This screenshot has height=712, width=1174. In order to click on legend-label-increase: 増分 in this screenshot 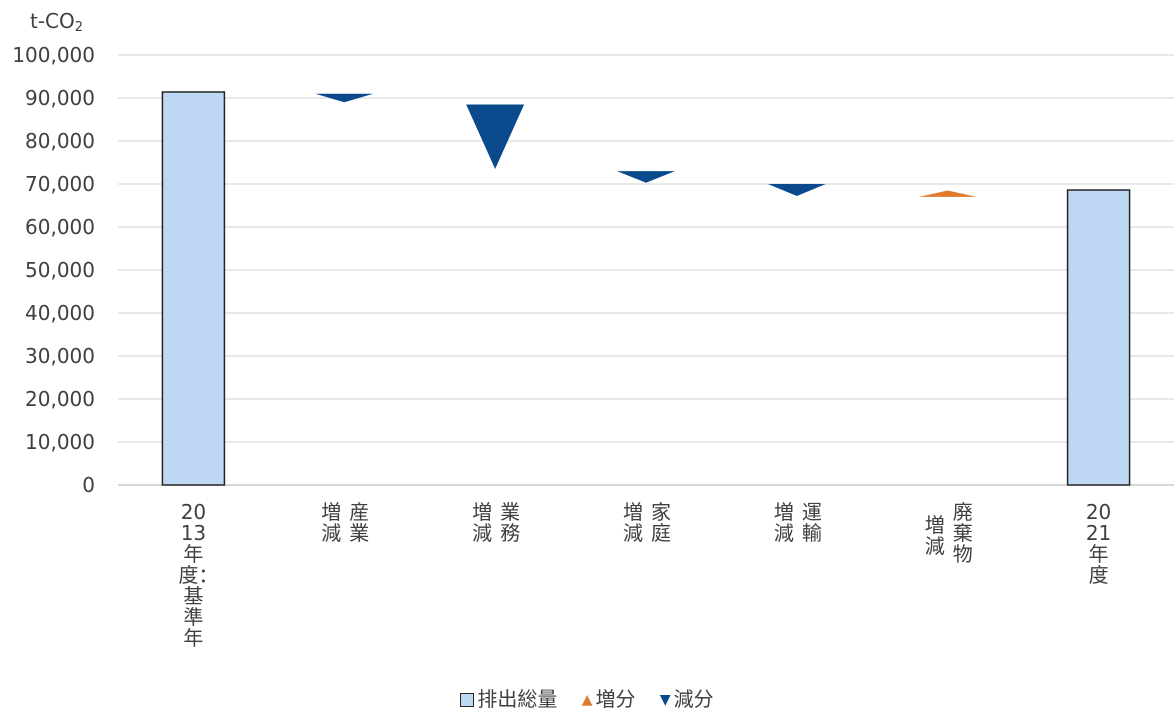, I will do `click(615, 699)`.